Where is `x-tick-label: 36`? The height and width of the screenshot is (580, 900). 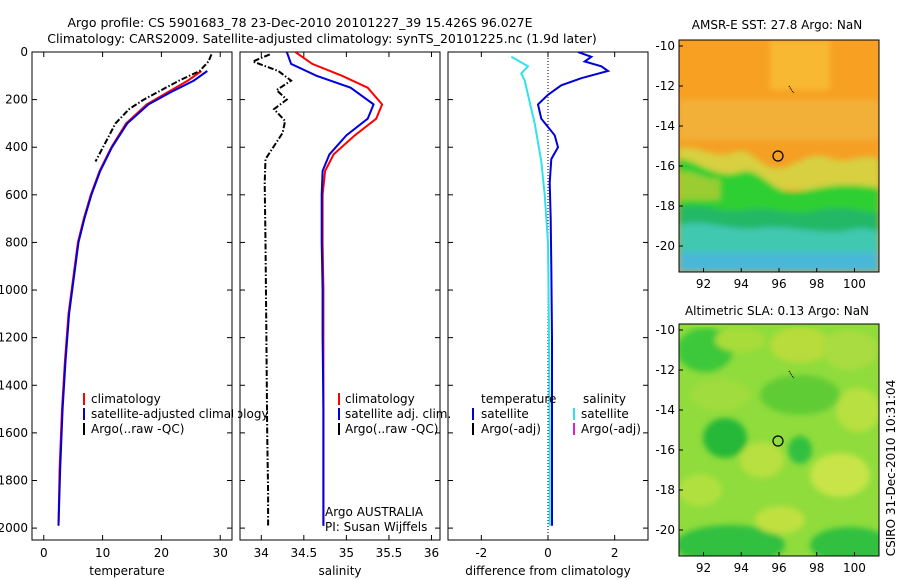
x-tick-label: 36 is located at coordinates (431, 553).